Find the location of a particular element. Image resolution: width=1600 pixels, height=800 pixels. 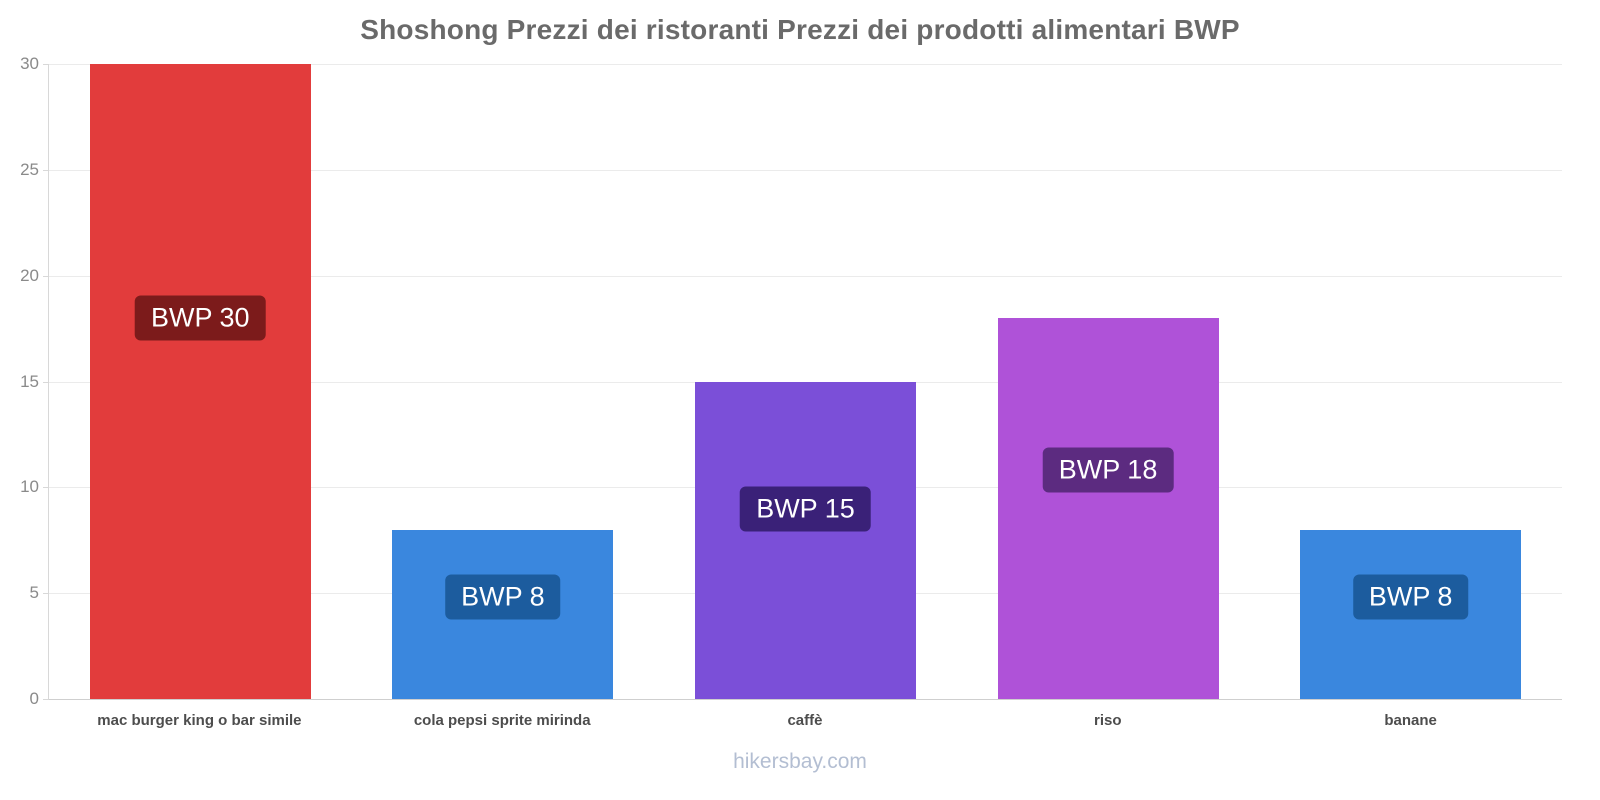

y-tick-label: 10 is located at coordinates (29, 487).